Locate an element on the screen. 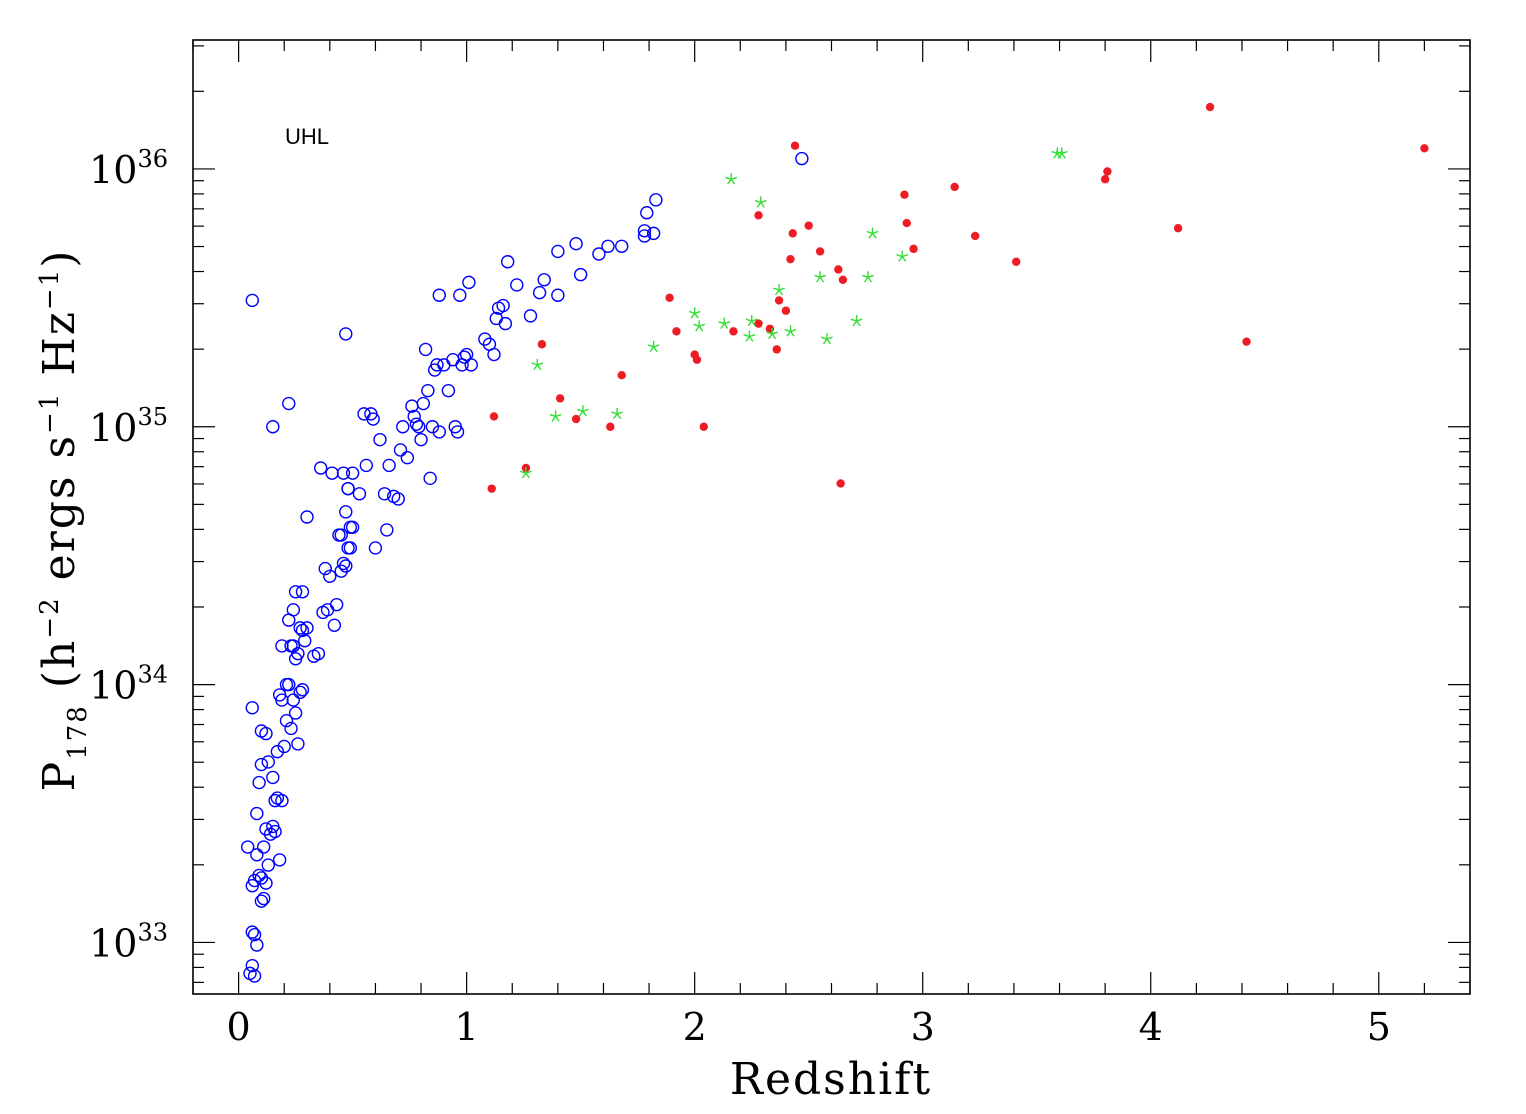 The height and width of the screenshot is (1114, 1526). y-label-open: (h is located at coordinates (59, 672).